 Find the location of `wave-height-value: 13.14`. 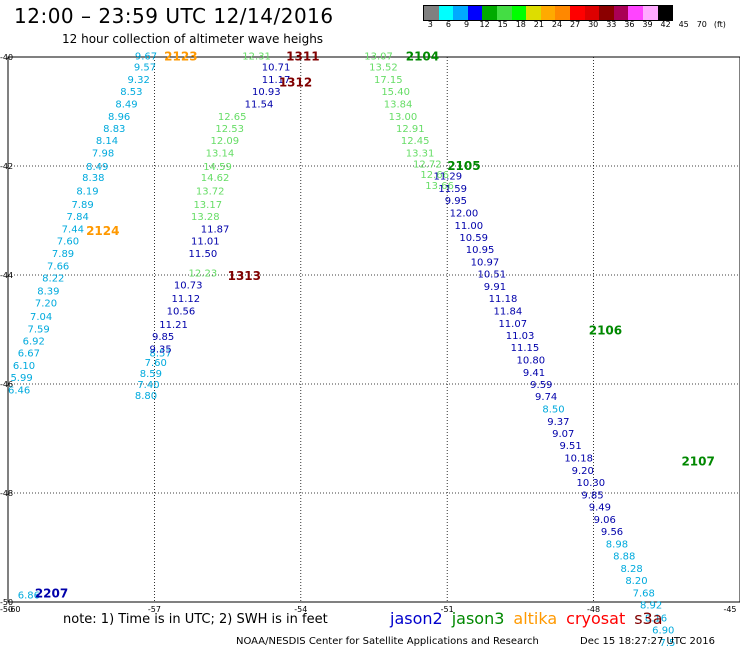

wave-height-value: 13.14 is located at coordinates (220, 153).